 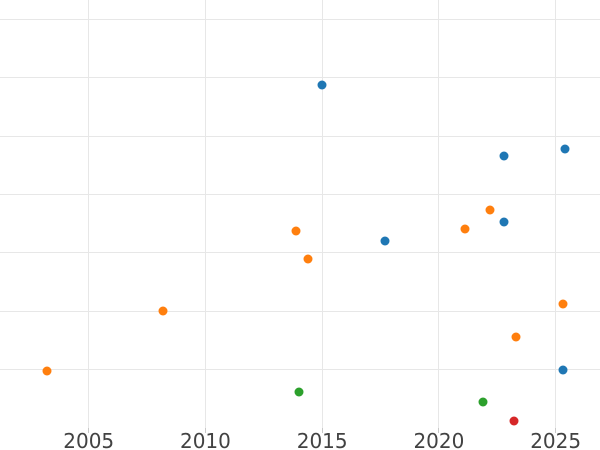 What do you see at coordinates (439, 439) in the screenshot?
I see `x-tick-label: 2020` at bounding box center [439, 439].